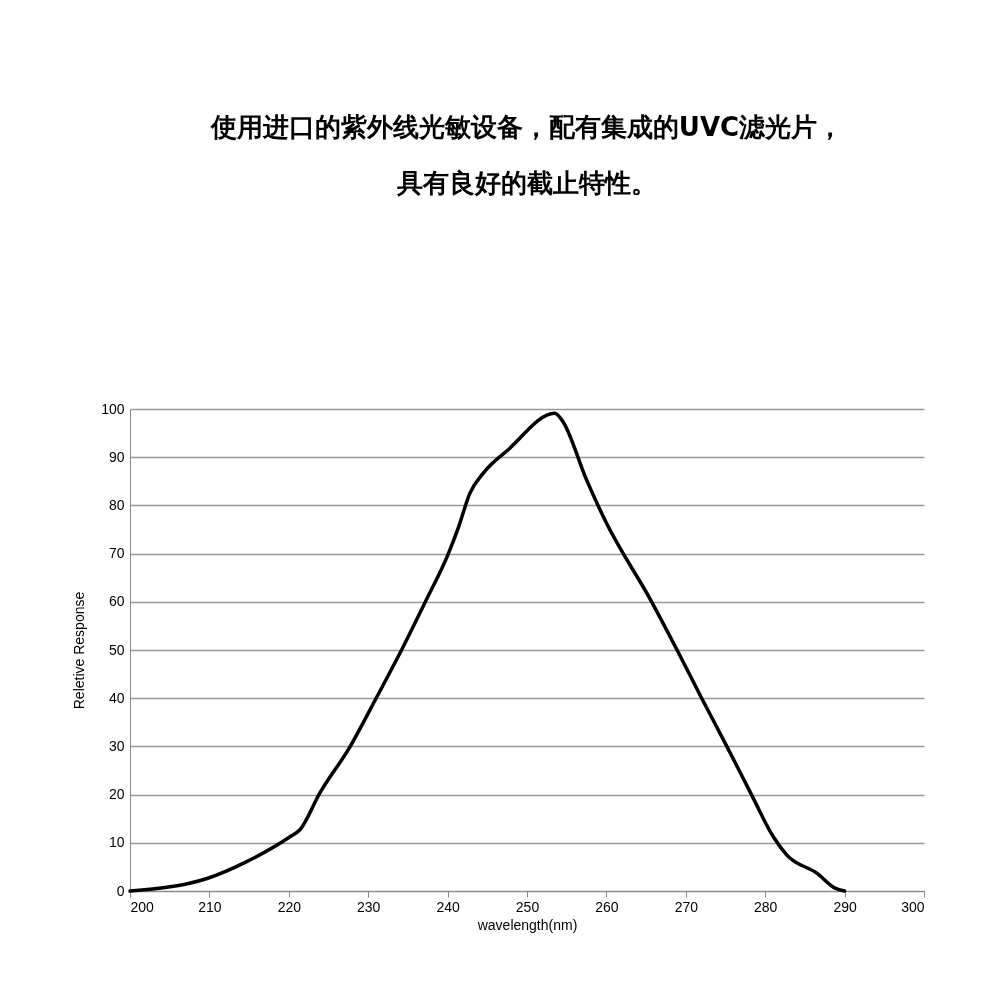 This screenshot has height=1001, width=1001. I want to click on x-tick-label: 250, so click(527, 906).